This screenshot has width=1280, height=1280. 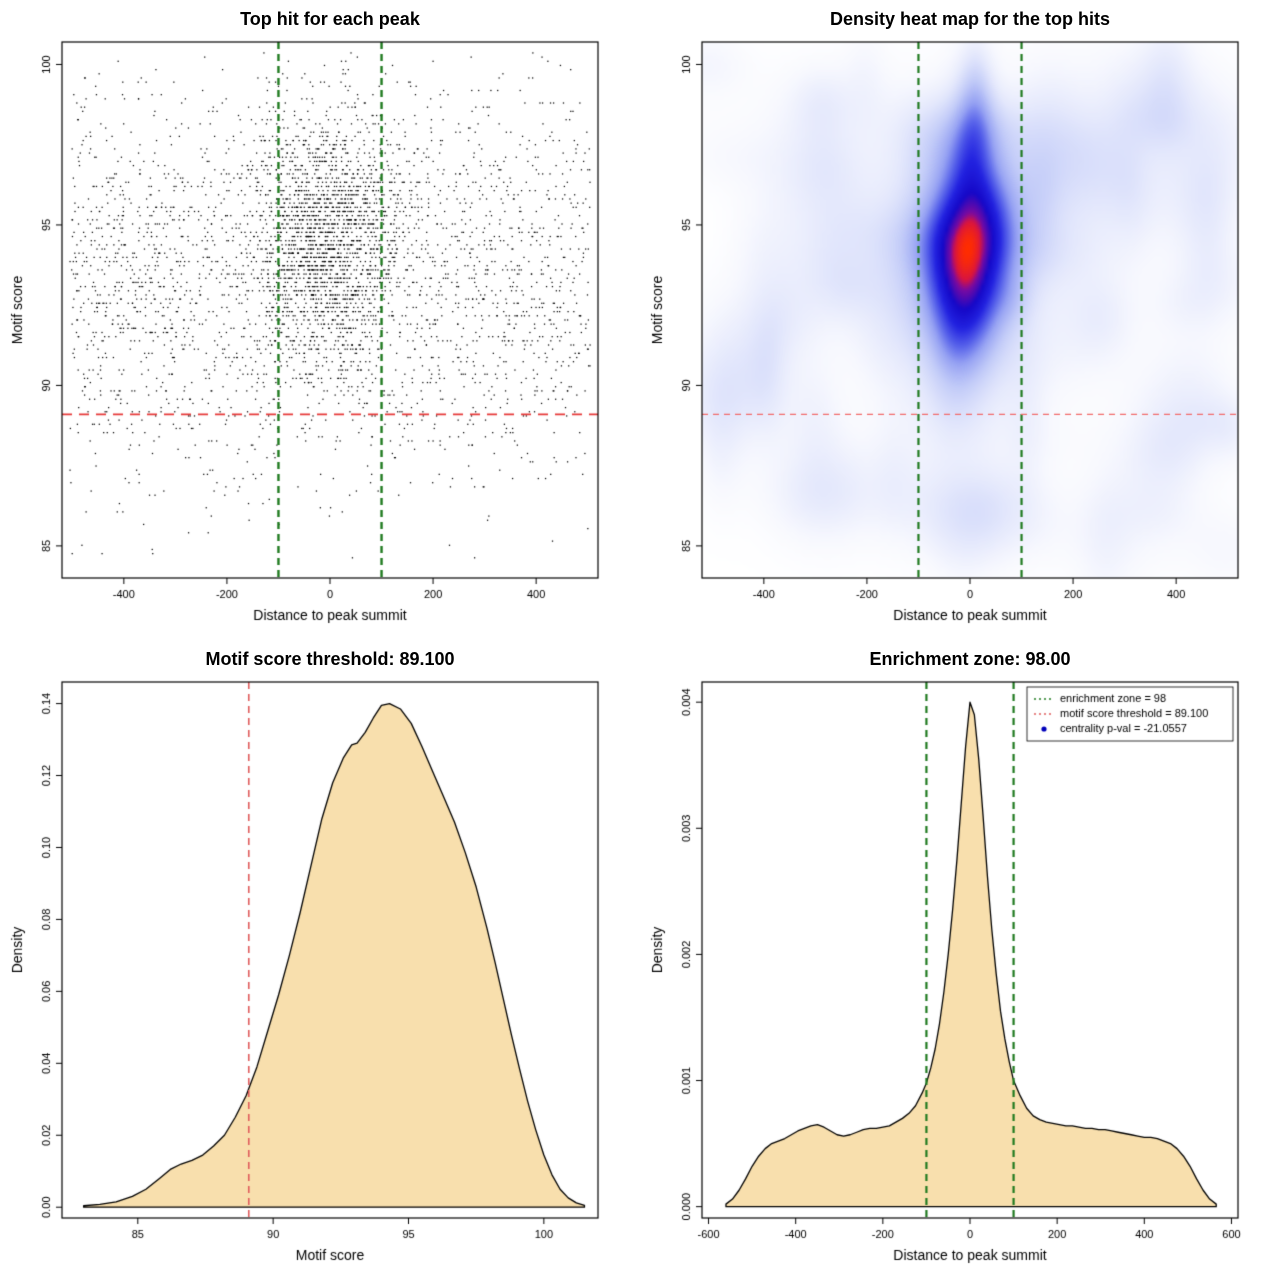 I want to click on distance-density-title: Enrichment zone: 98.00, so click(x=970, y=659).